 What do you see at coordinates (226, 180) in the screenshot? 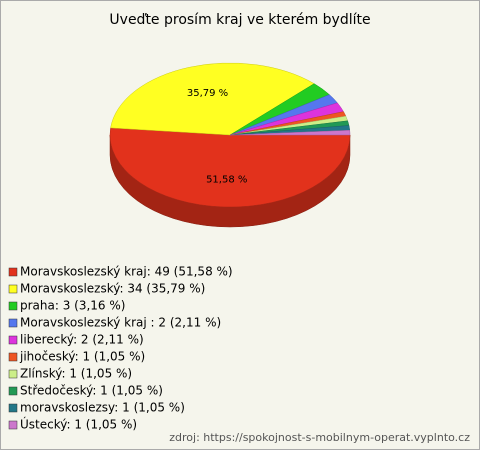
I see `slice-label: 51,58 %` at bounding box center [226, 180].